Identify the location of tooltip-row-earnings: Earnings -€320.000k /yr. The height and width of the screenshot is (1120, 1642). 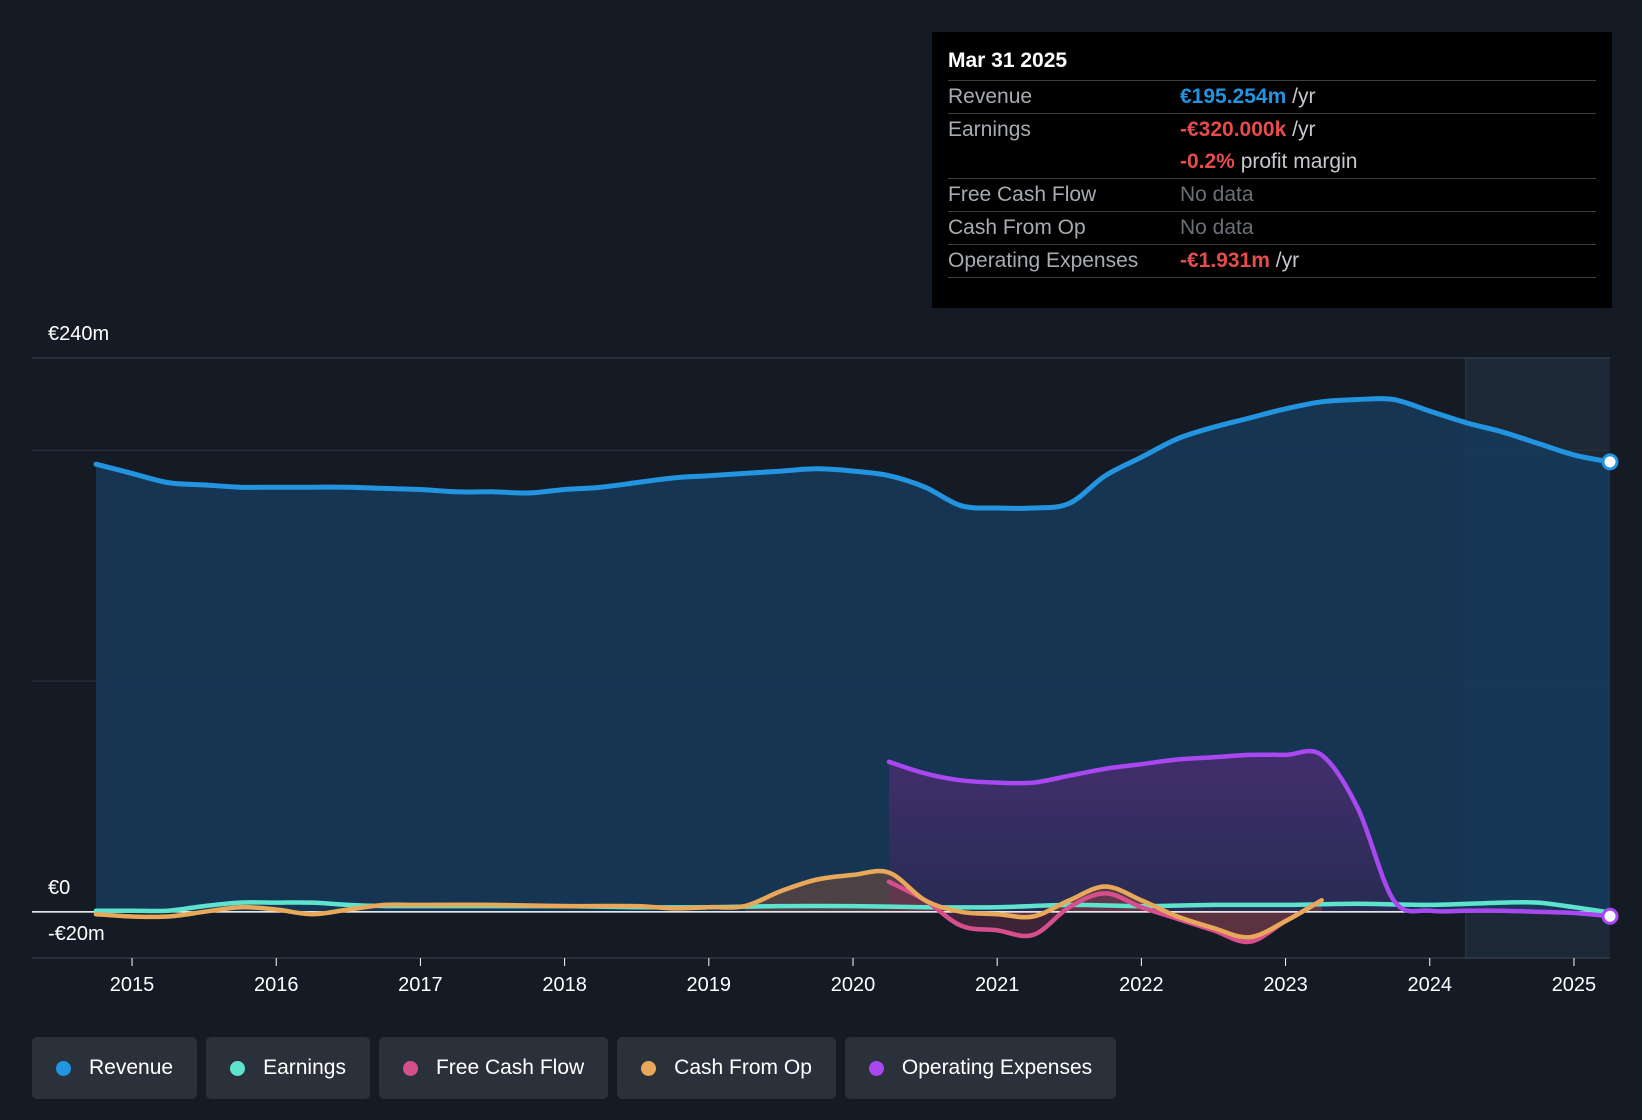
(1272, 129).